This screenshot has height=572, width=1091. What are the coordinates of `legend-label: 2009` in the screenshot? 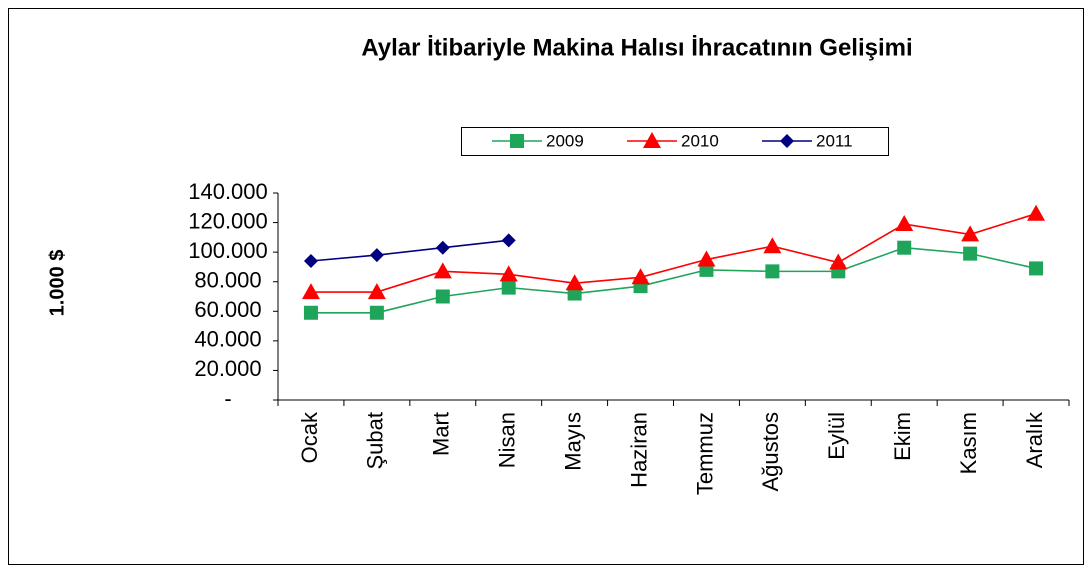 It's located at (565, 140).